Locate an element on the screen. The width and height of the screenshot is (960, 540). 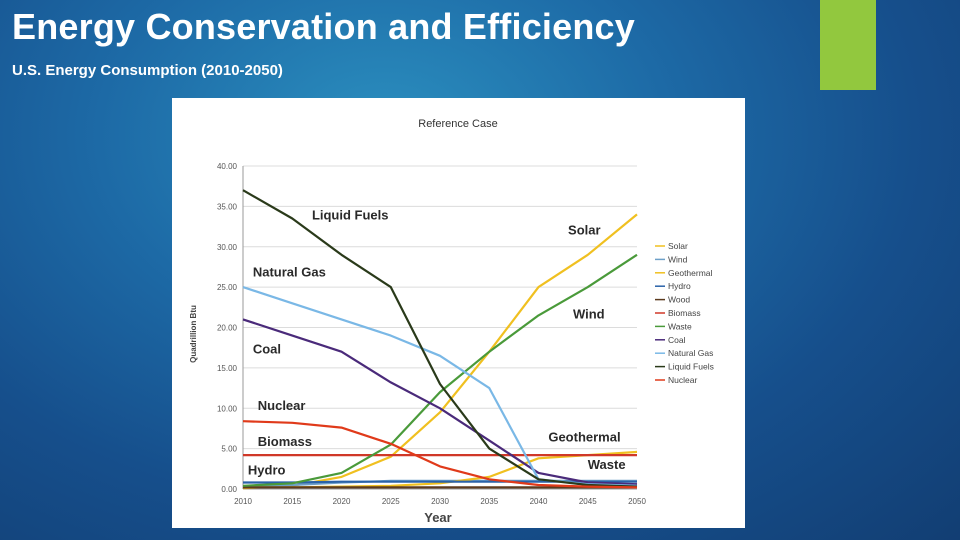
legend-label: Solar is located at coordinates (678, 246).